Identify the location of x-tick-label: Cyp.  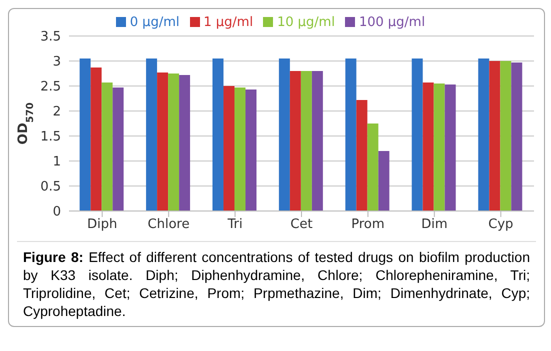
(501, 224).